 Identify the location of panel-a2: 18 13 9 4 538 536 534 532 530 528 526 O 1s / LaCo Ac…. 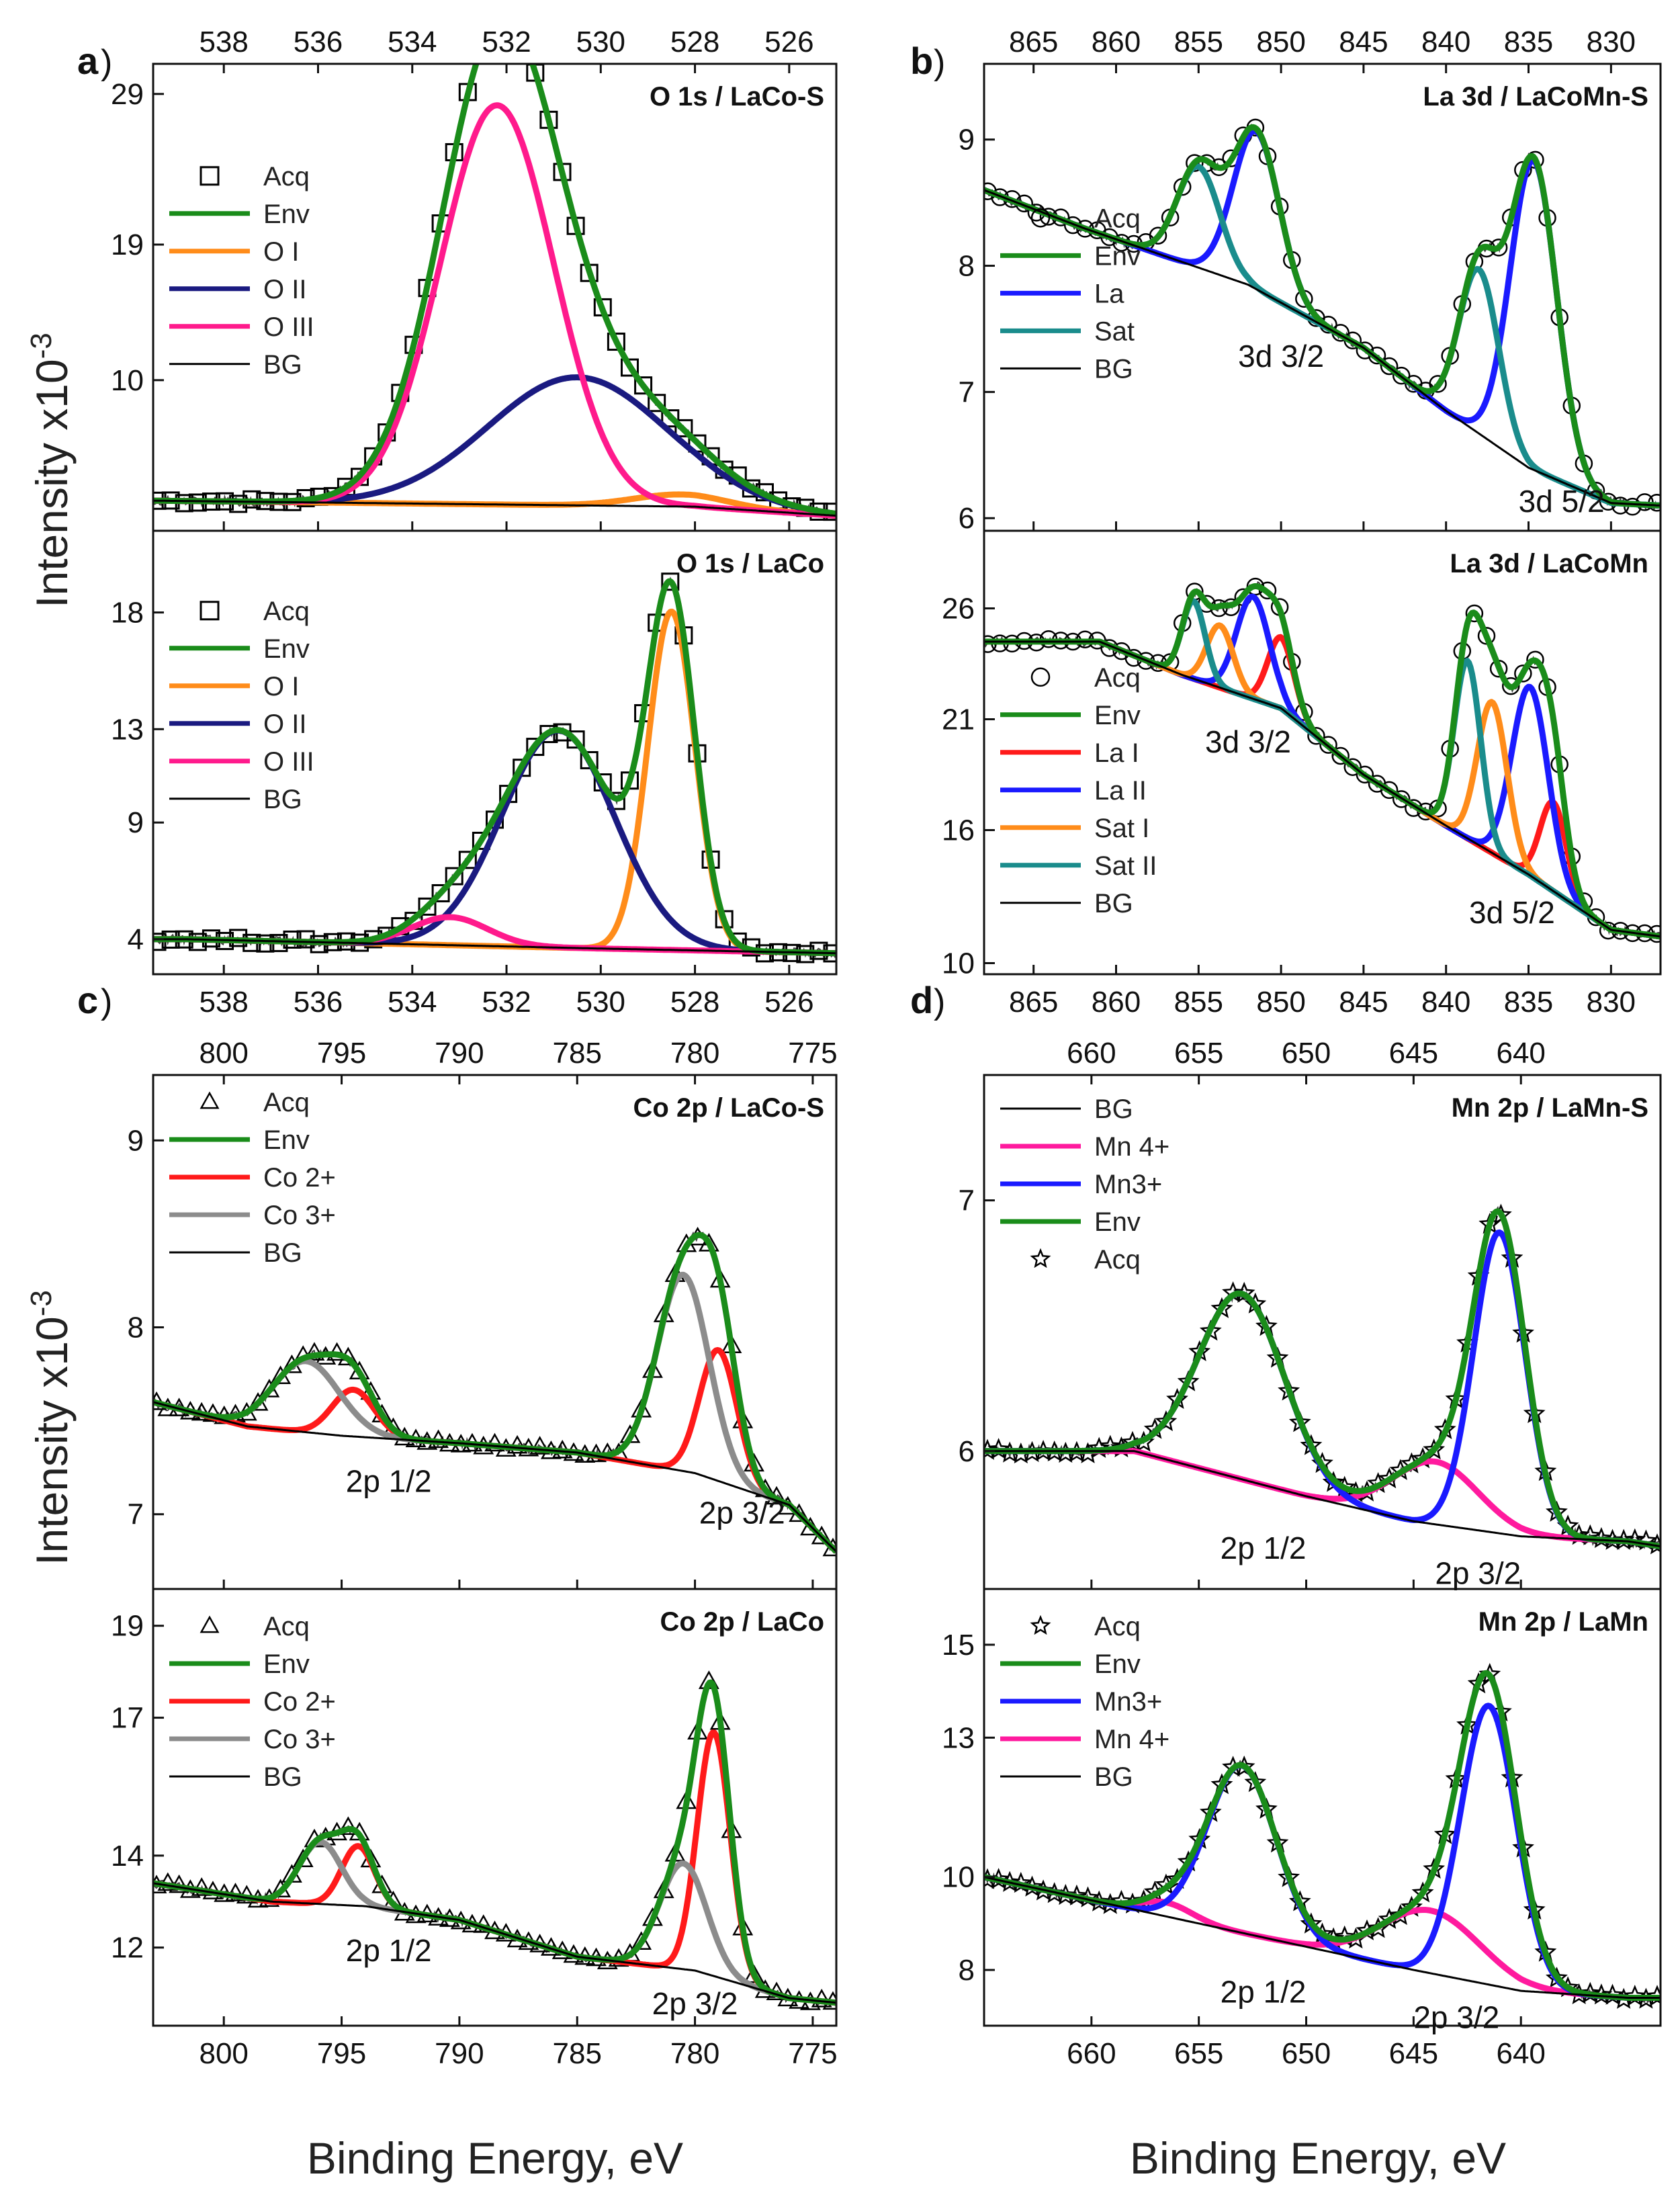
(474, 774).